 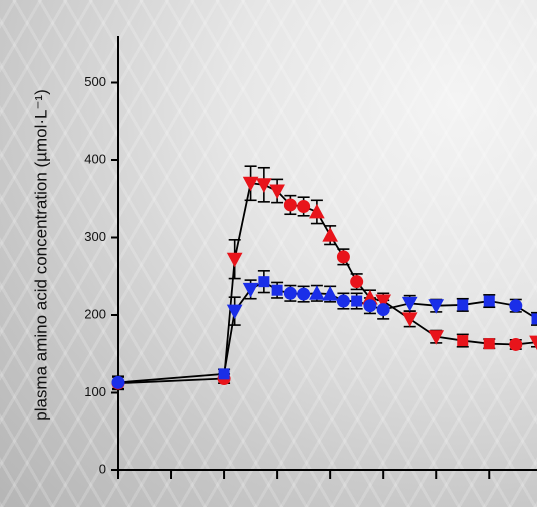 What do you see at coordinates (95, 391) in the screenshot?
I see `y-tick-label: 100` at bounding box center [95, 391].